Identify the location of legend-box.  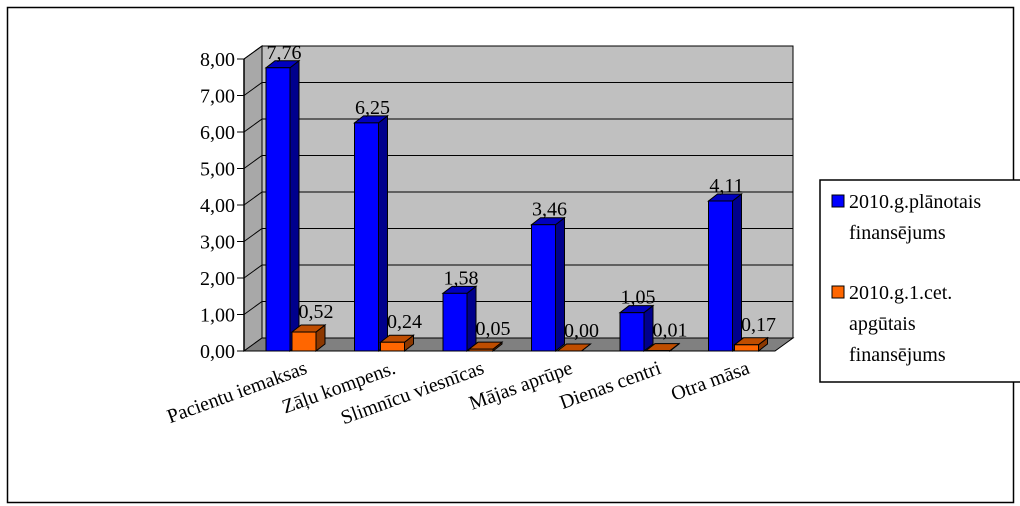
(919, 281).